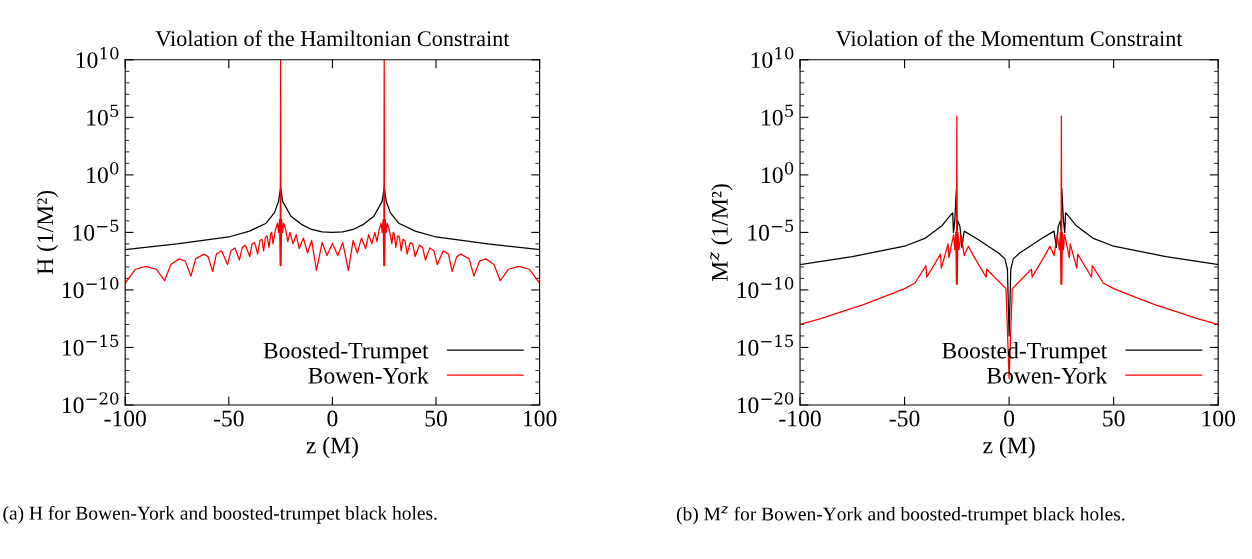 The height and width of the screenshot is (559, 1252). I want to click on y-axis-title: M$^{z}$ (1/M²), so click(721, 233).